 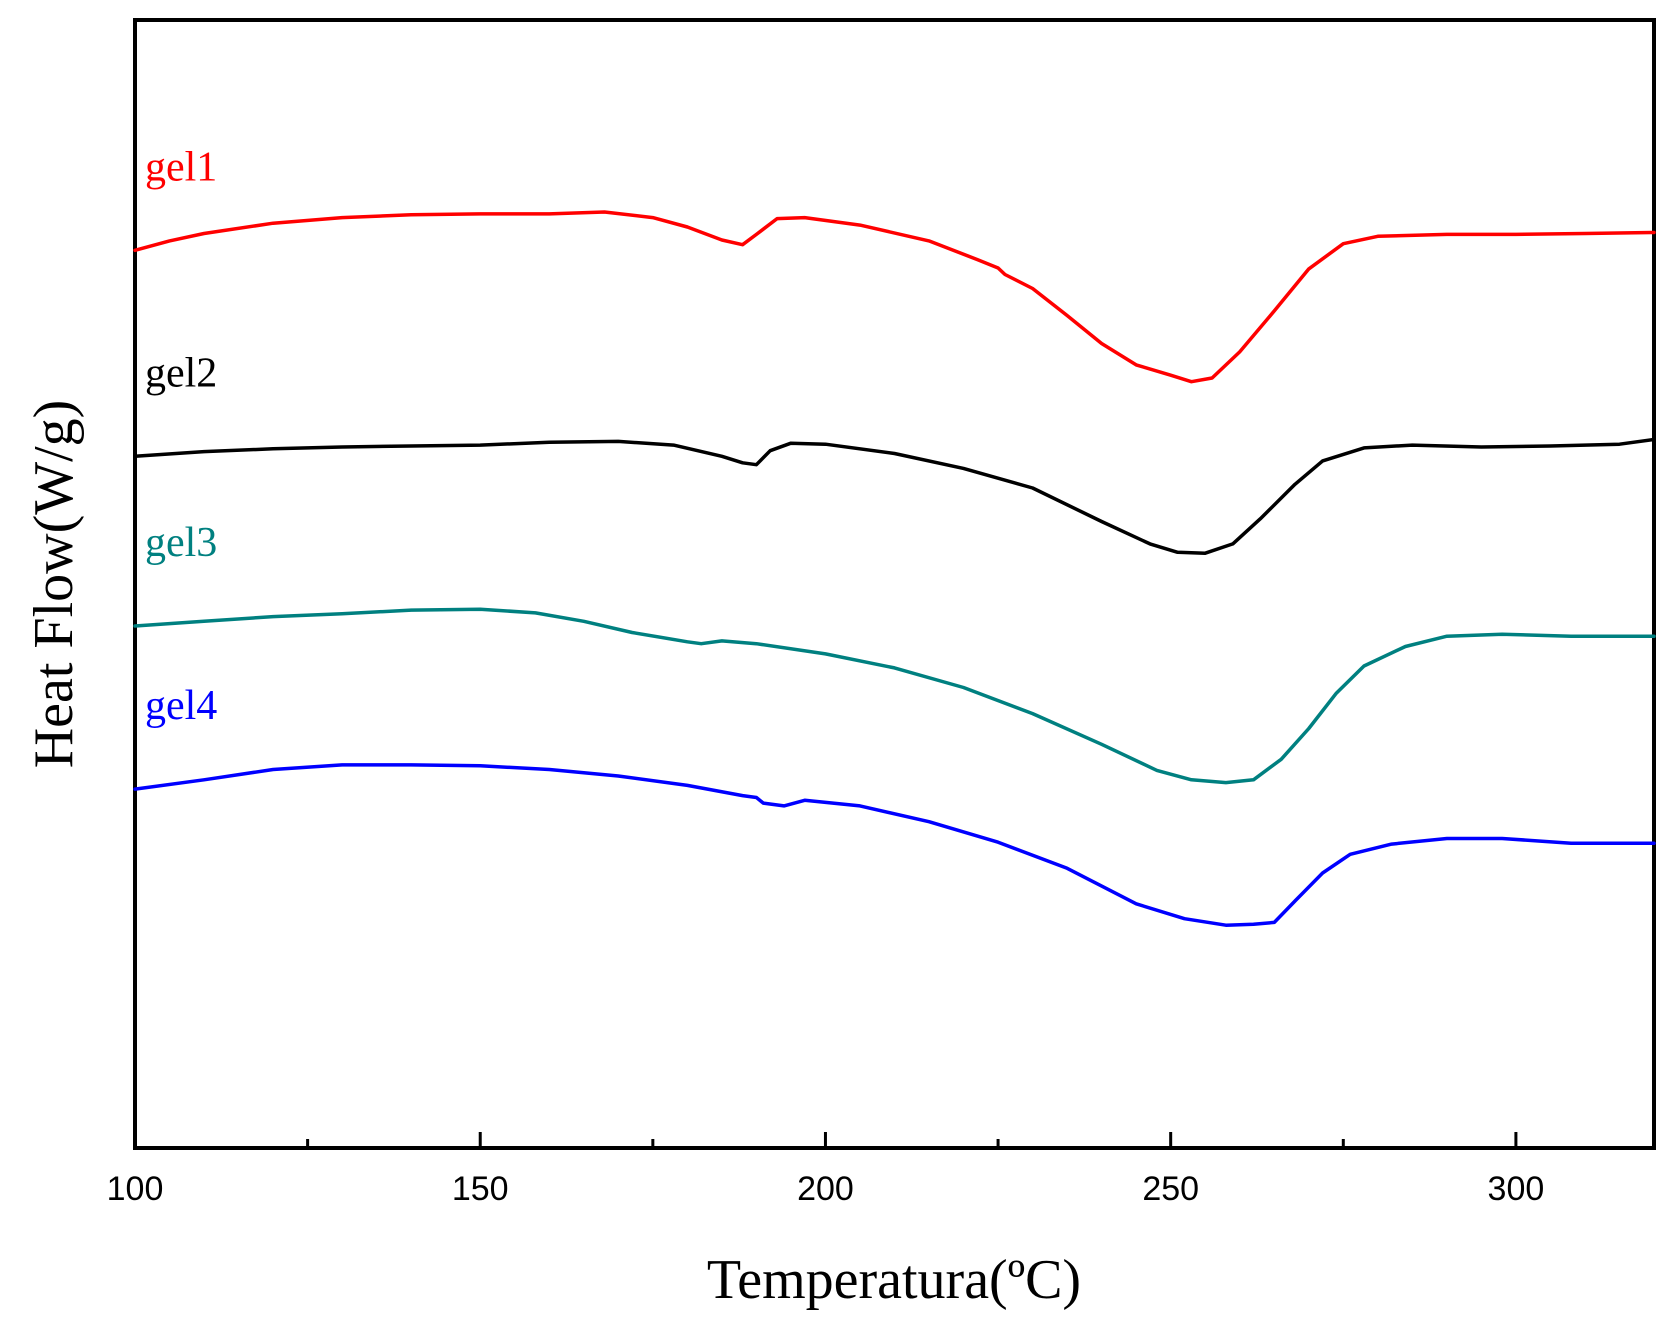 I want to click on series-label-gel4: gel4, so click(x=181, y=706).